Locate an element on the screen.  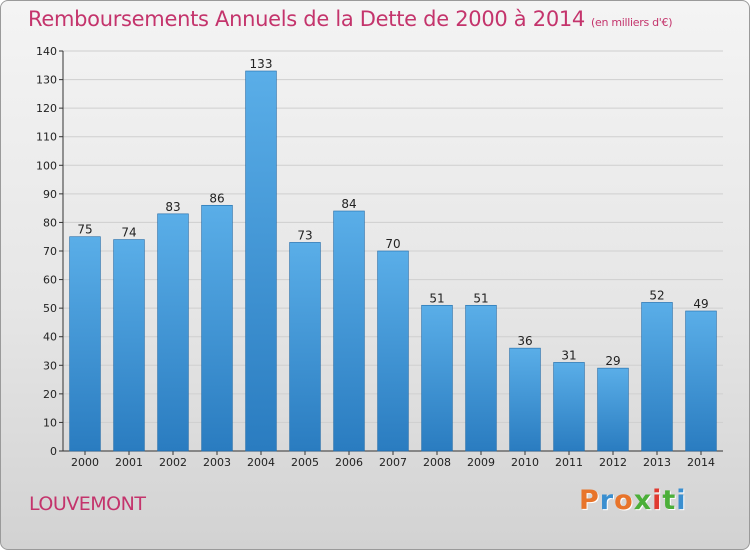
y-tick-label: 0 is located at coordinates (53, 451).